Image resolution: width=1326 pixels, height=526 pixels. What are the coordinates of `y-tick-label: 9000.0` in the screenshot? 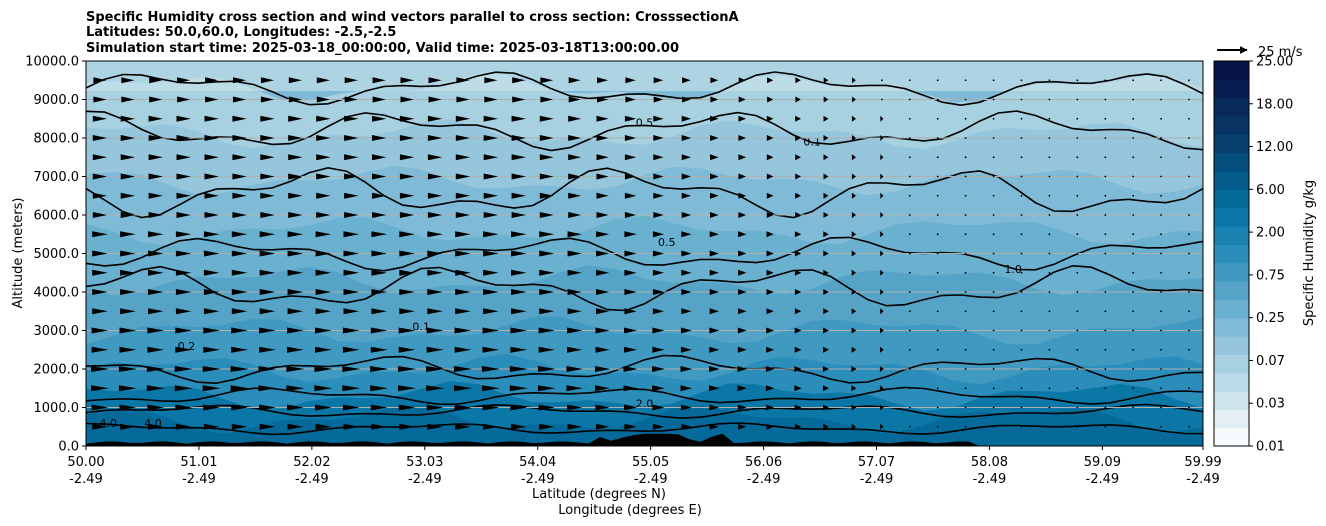 It's located at (57, 100).